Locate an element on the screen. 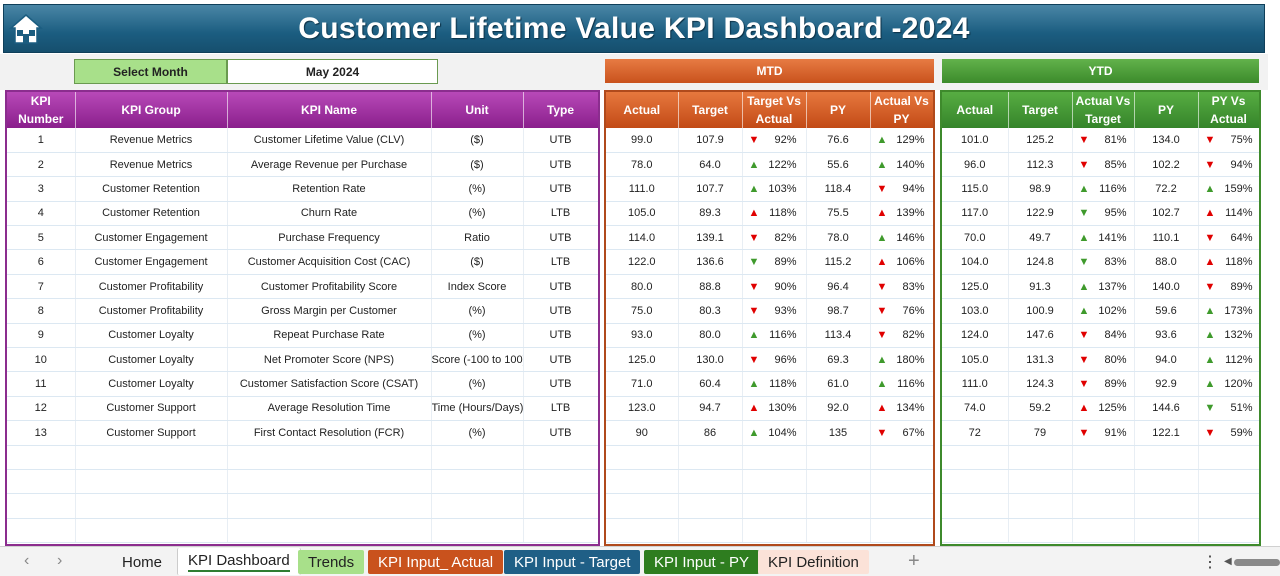 Image resolution: width=1280 pixels, height=576 pixels. tab-kpi-dashboard: KPI Dashboard is located at coordinates (239, 561).